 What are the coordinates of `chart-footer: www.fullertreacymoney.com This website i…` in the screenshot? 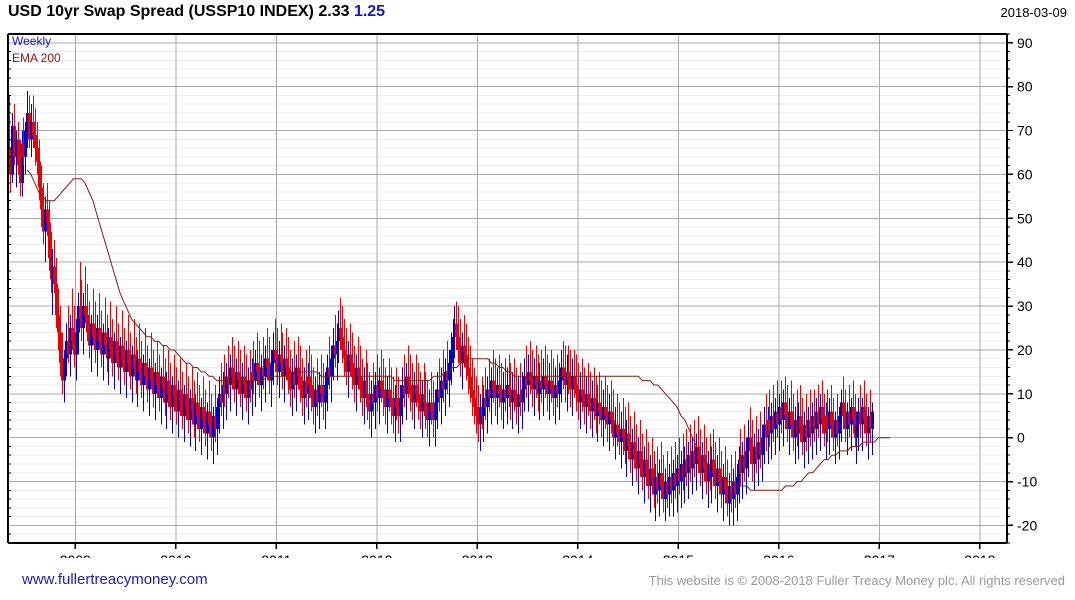 It's located at (537, 583).